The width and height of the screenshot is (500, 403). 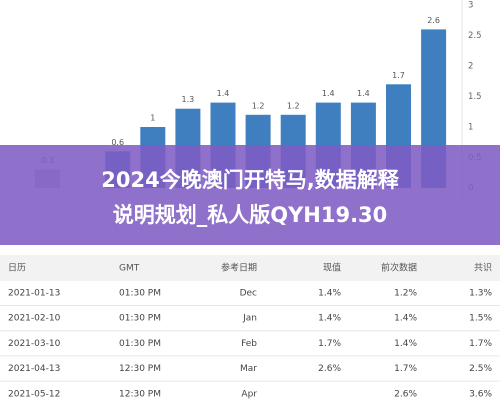 I want to click on table-cell: 2021-05-12, so click(x=34, y=394).